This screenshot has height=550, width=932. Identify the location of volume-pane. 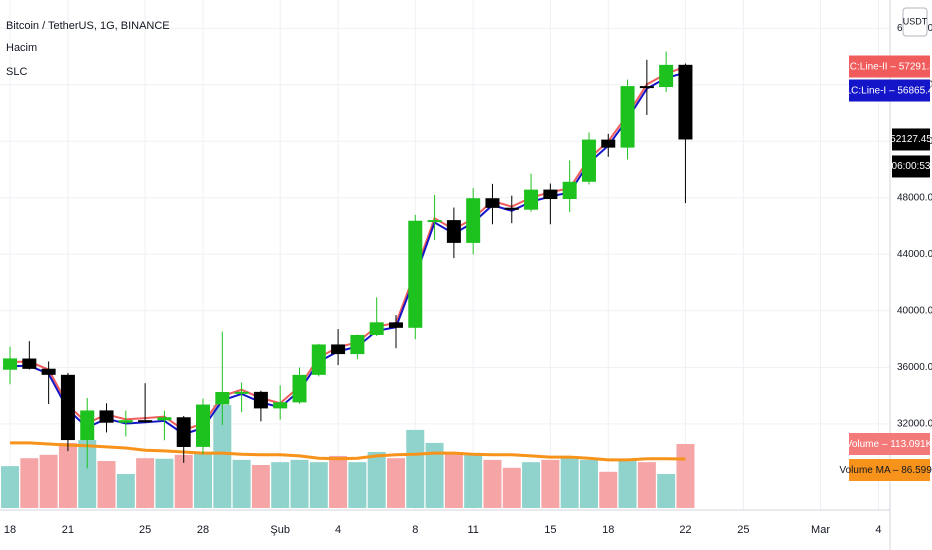
(348, 456).